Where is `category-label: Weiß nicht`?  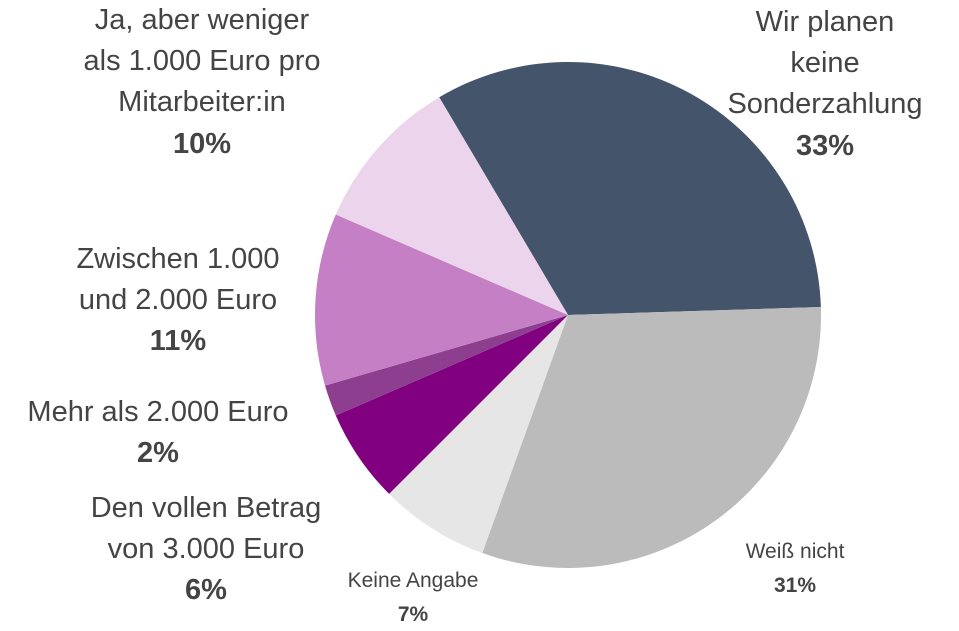 category-label: Weiß nicht is located at coordinates (795, 551).